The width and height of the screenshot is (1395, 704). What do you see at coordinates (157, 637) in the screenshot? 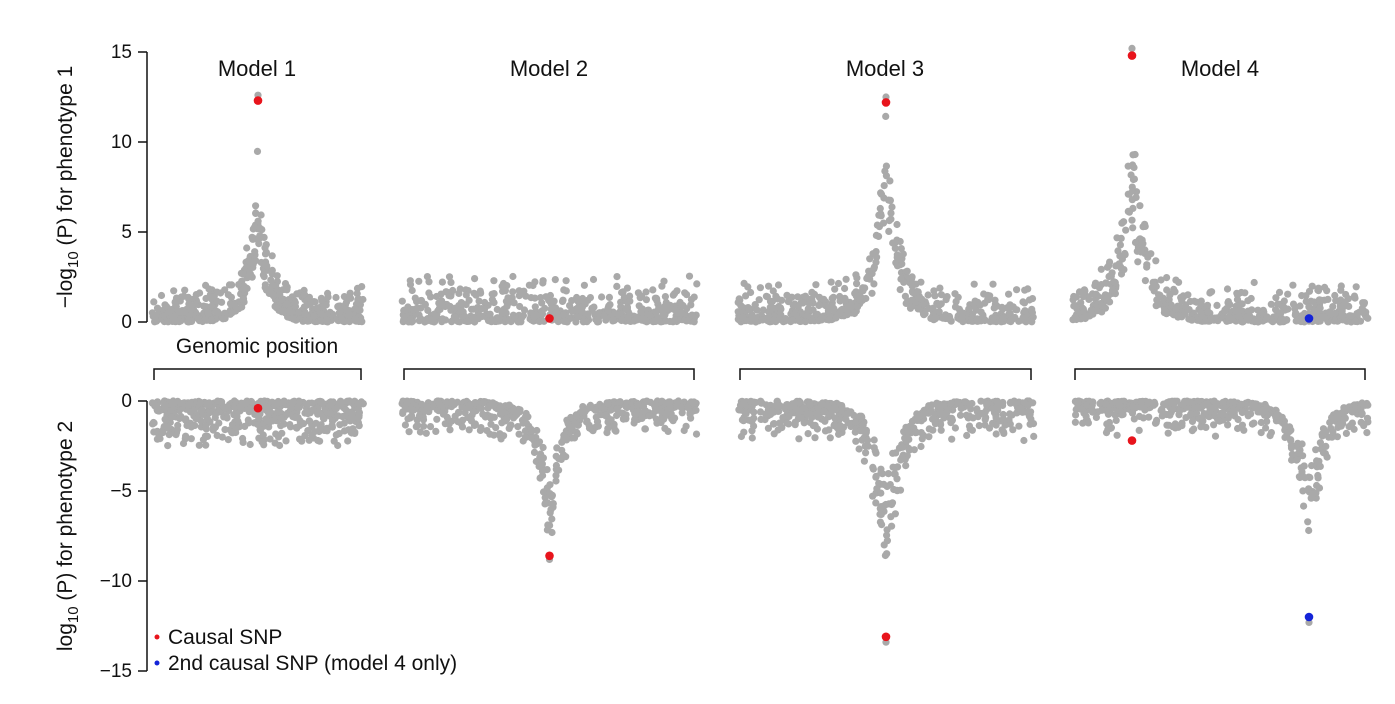
I see `legend-causal-marker` at bounding box center [157, 637].